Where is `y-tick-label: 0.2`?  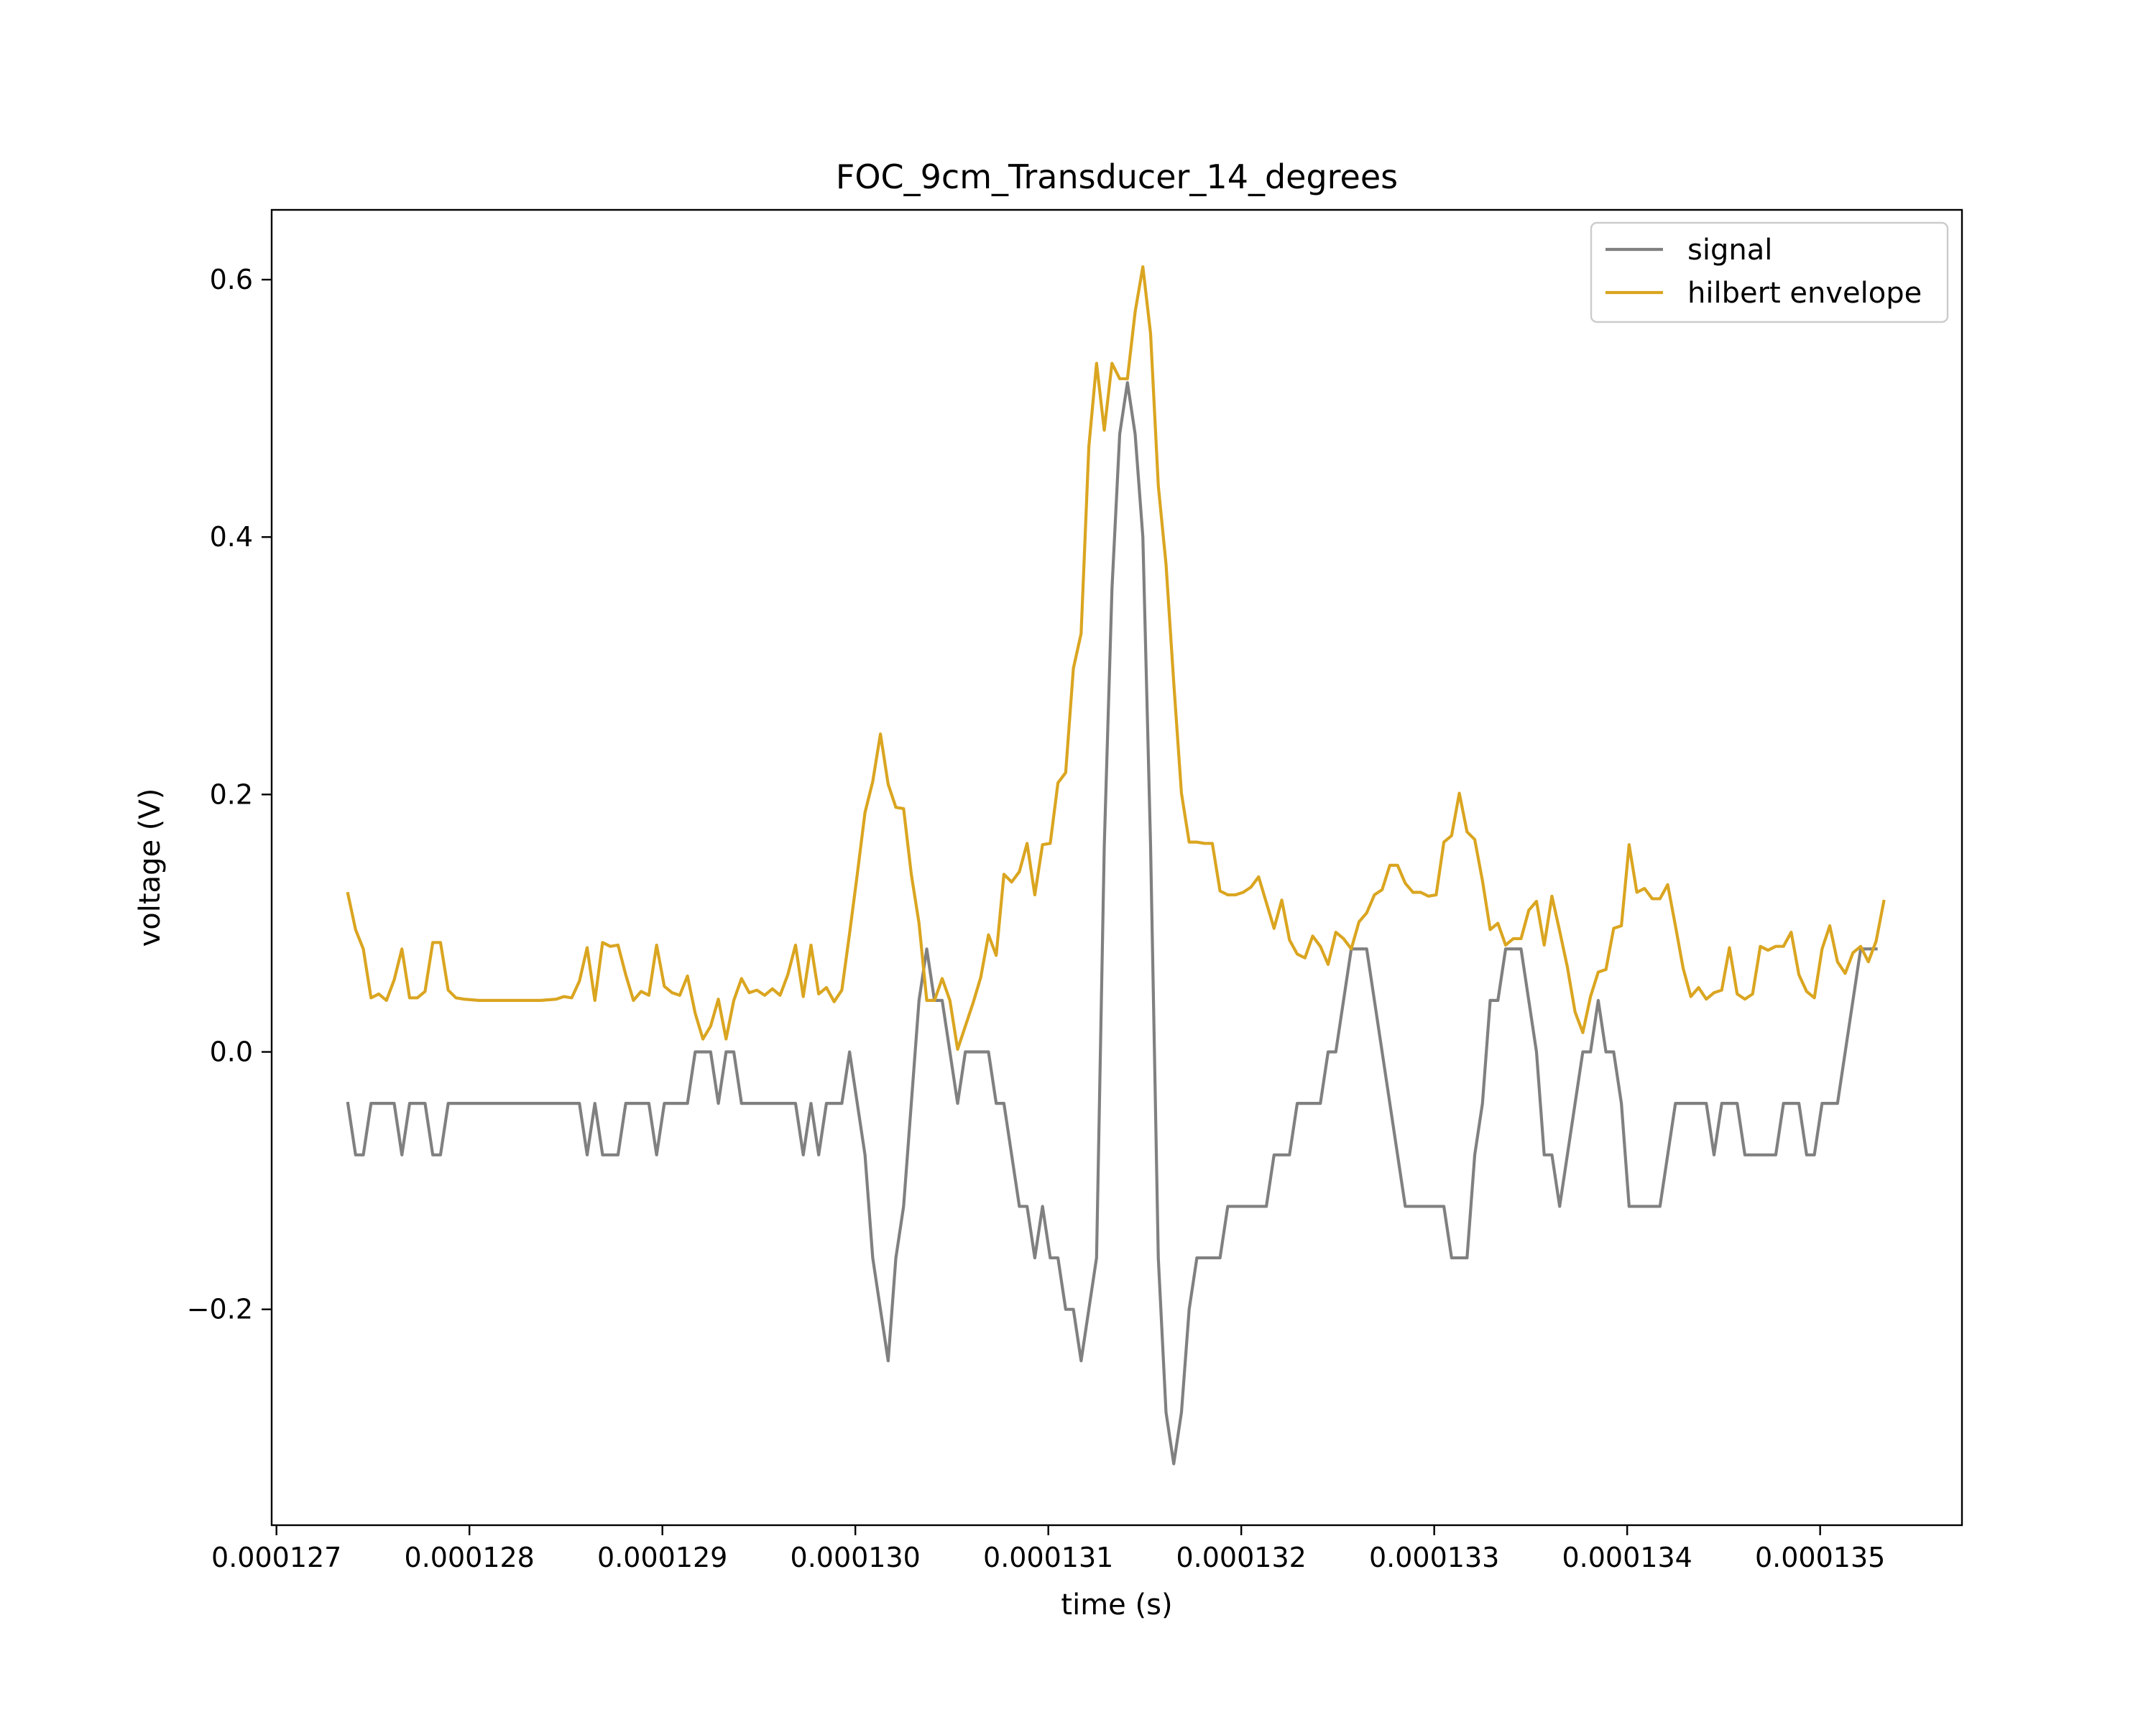
y-tick-label: 0.2 is located at coordinates (232, 794).